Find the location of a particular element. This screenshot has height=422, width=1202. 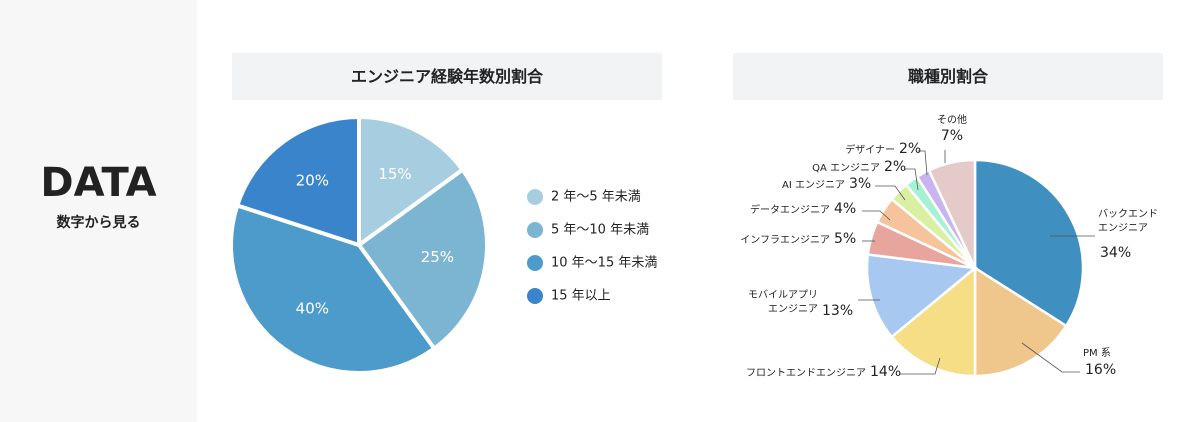

chart-title: エンジニア経験年数別割合 is located at coordinates (447, 76).